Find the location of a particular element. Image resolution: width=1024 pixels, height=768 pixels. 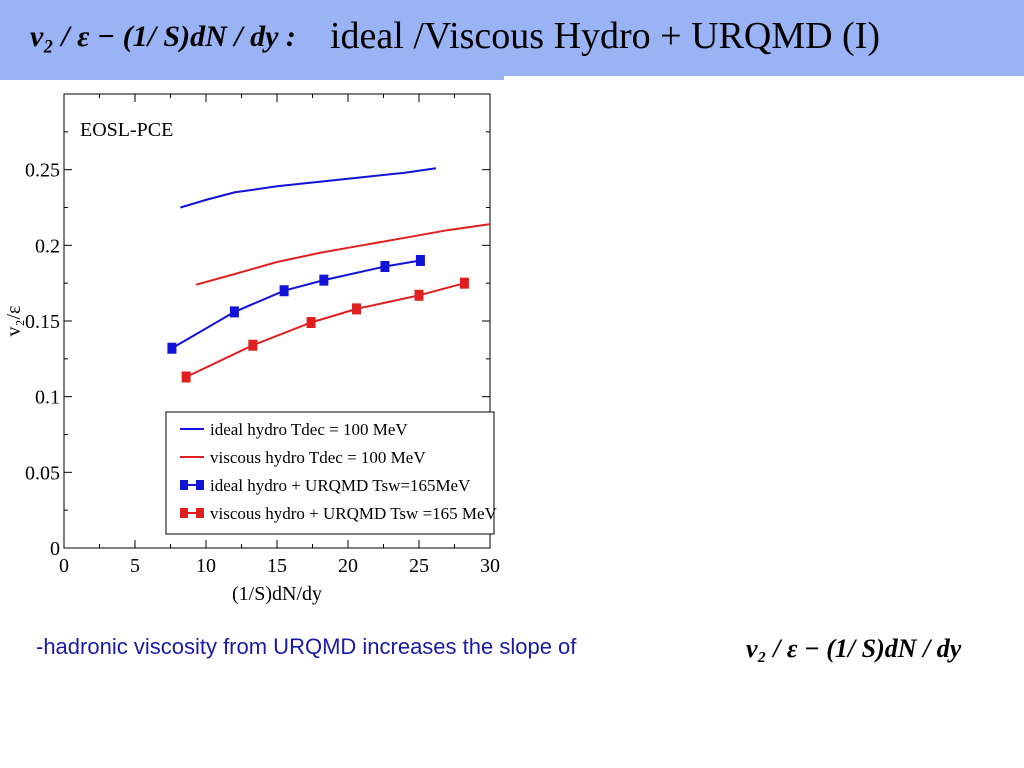

slide-title: ideal /Viscous Hydro + URQMD (I) is located at coordinates (605, 36).